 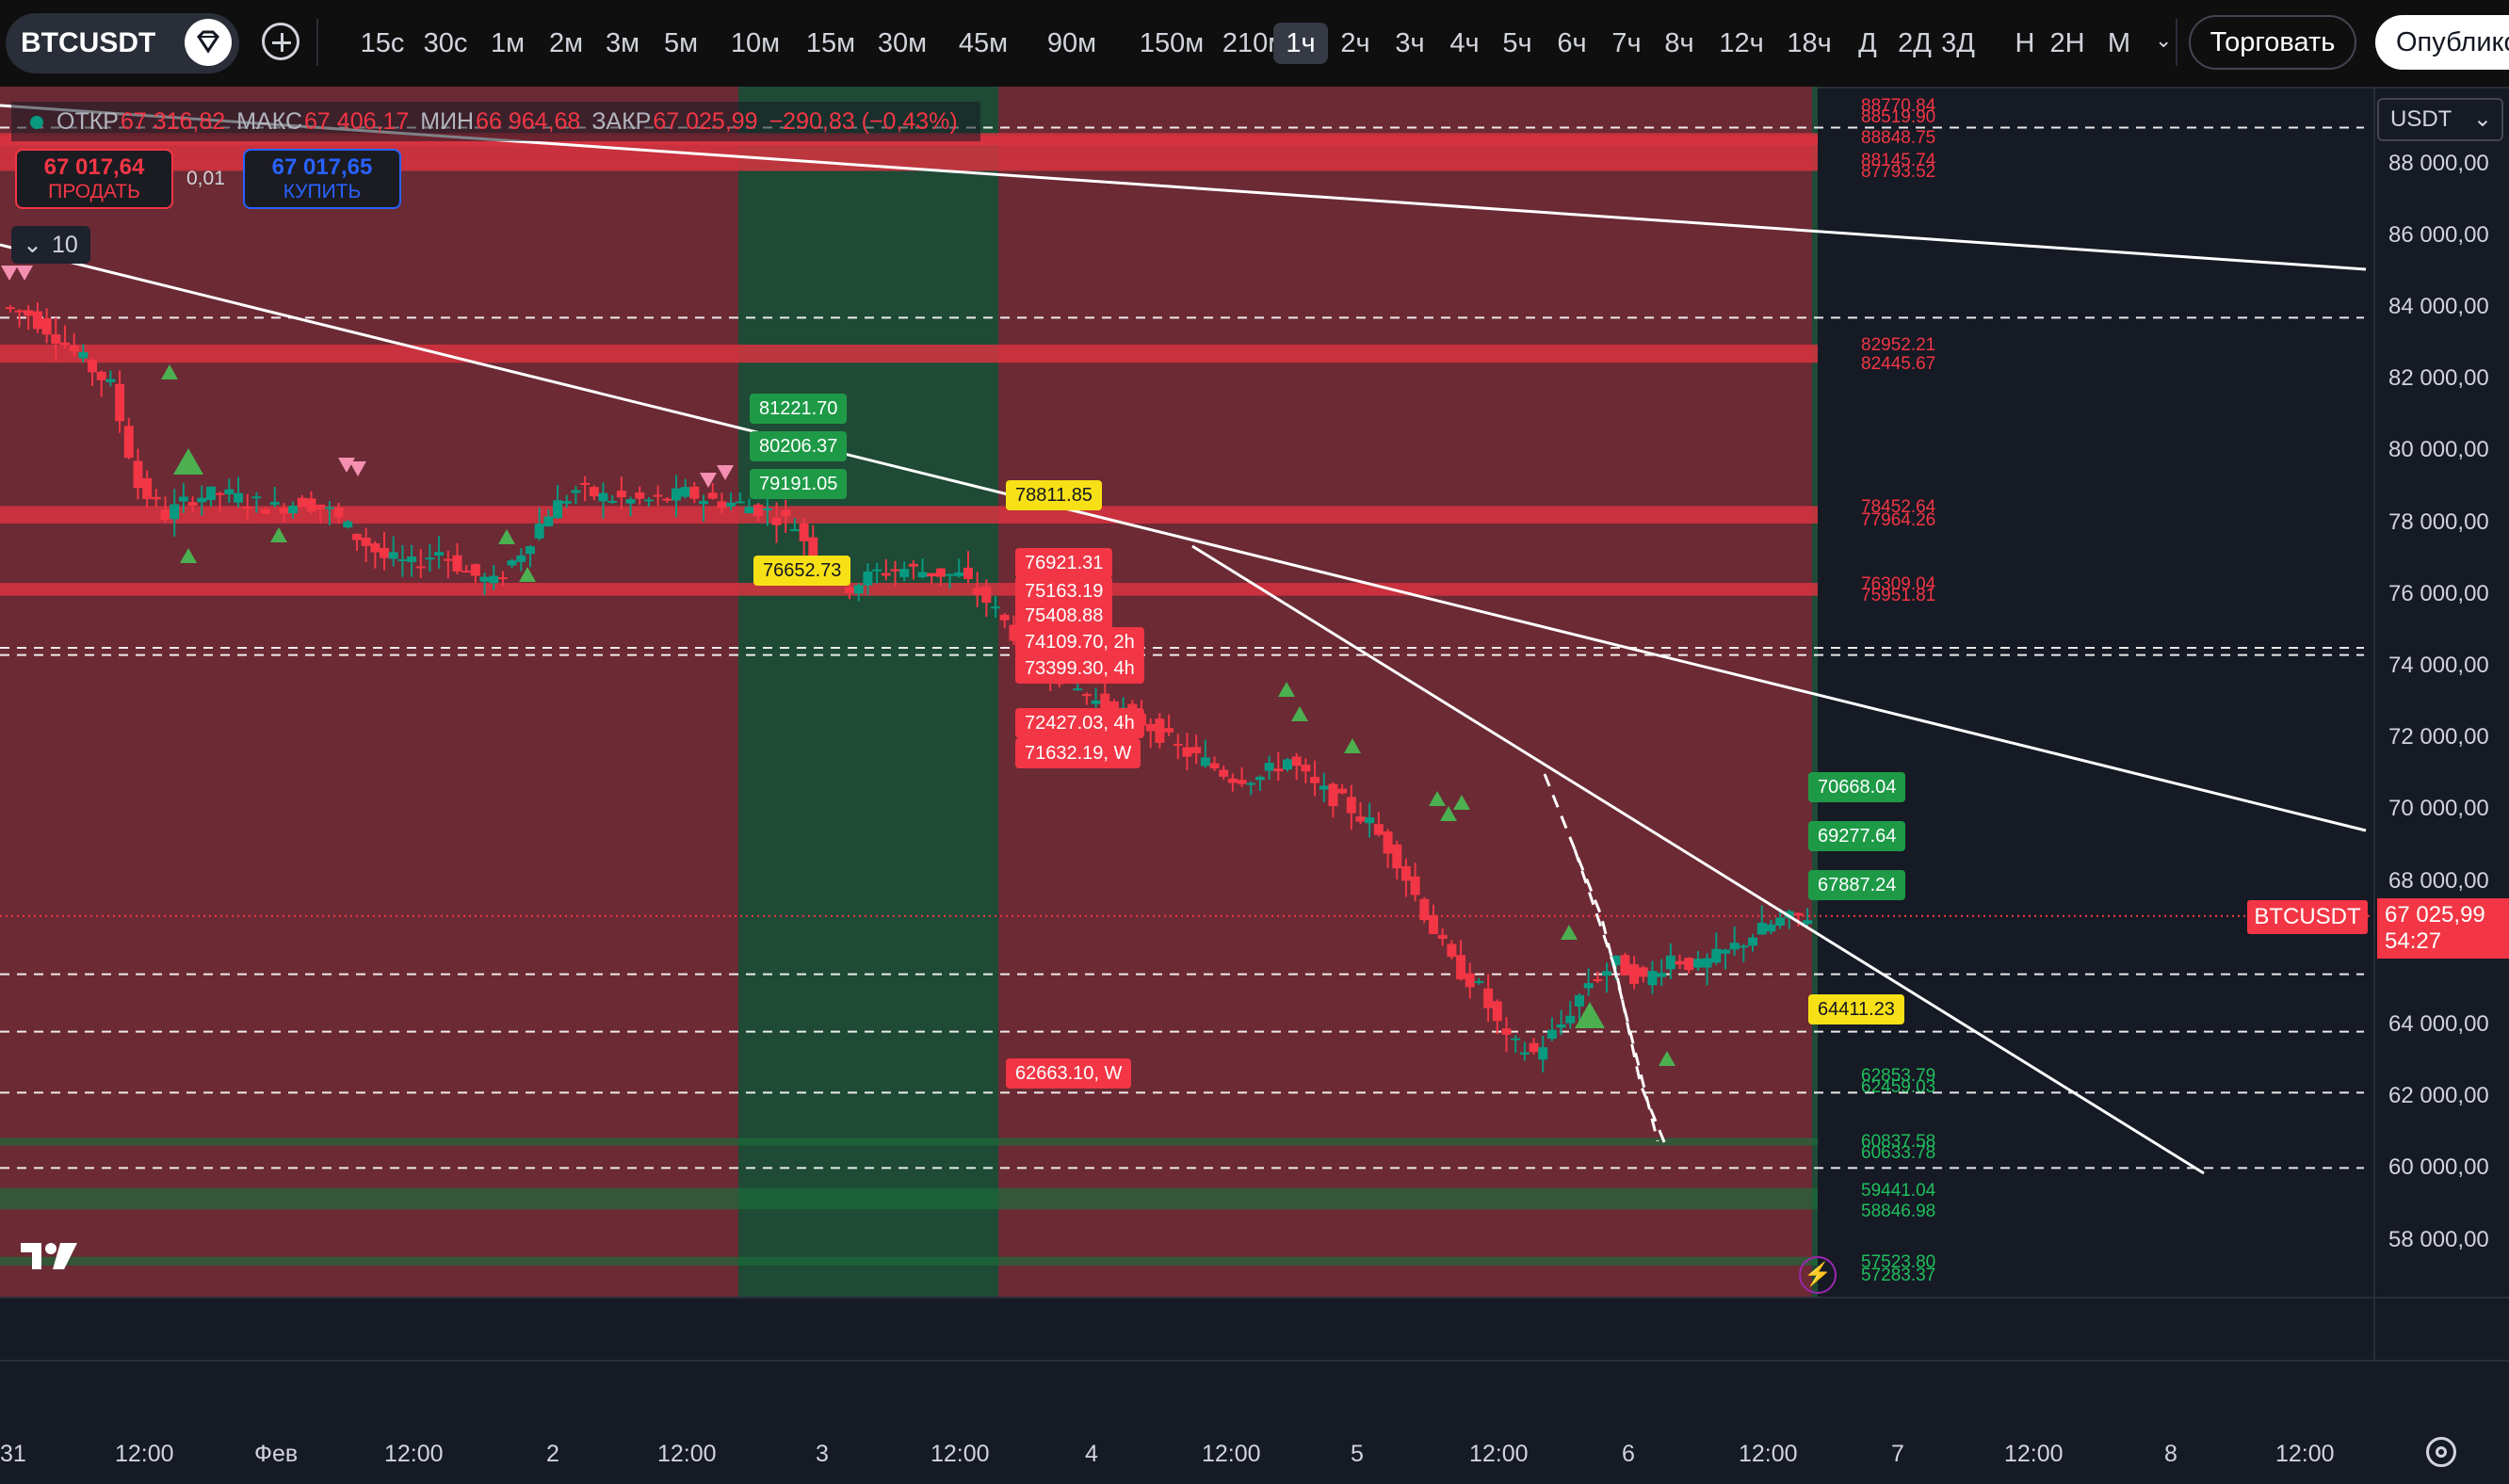 What do you see at coordinates (1355, 43) in the screenshot?
I see `timeframe-14: 2ч` at bounding box center [1355, 43].